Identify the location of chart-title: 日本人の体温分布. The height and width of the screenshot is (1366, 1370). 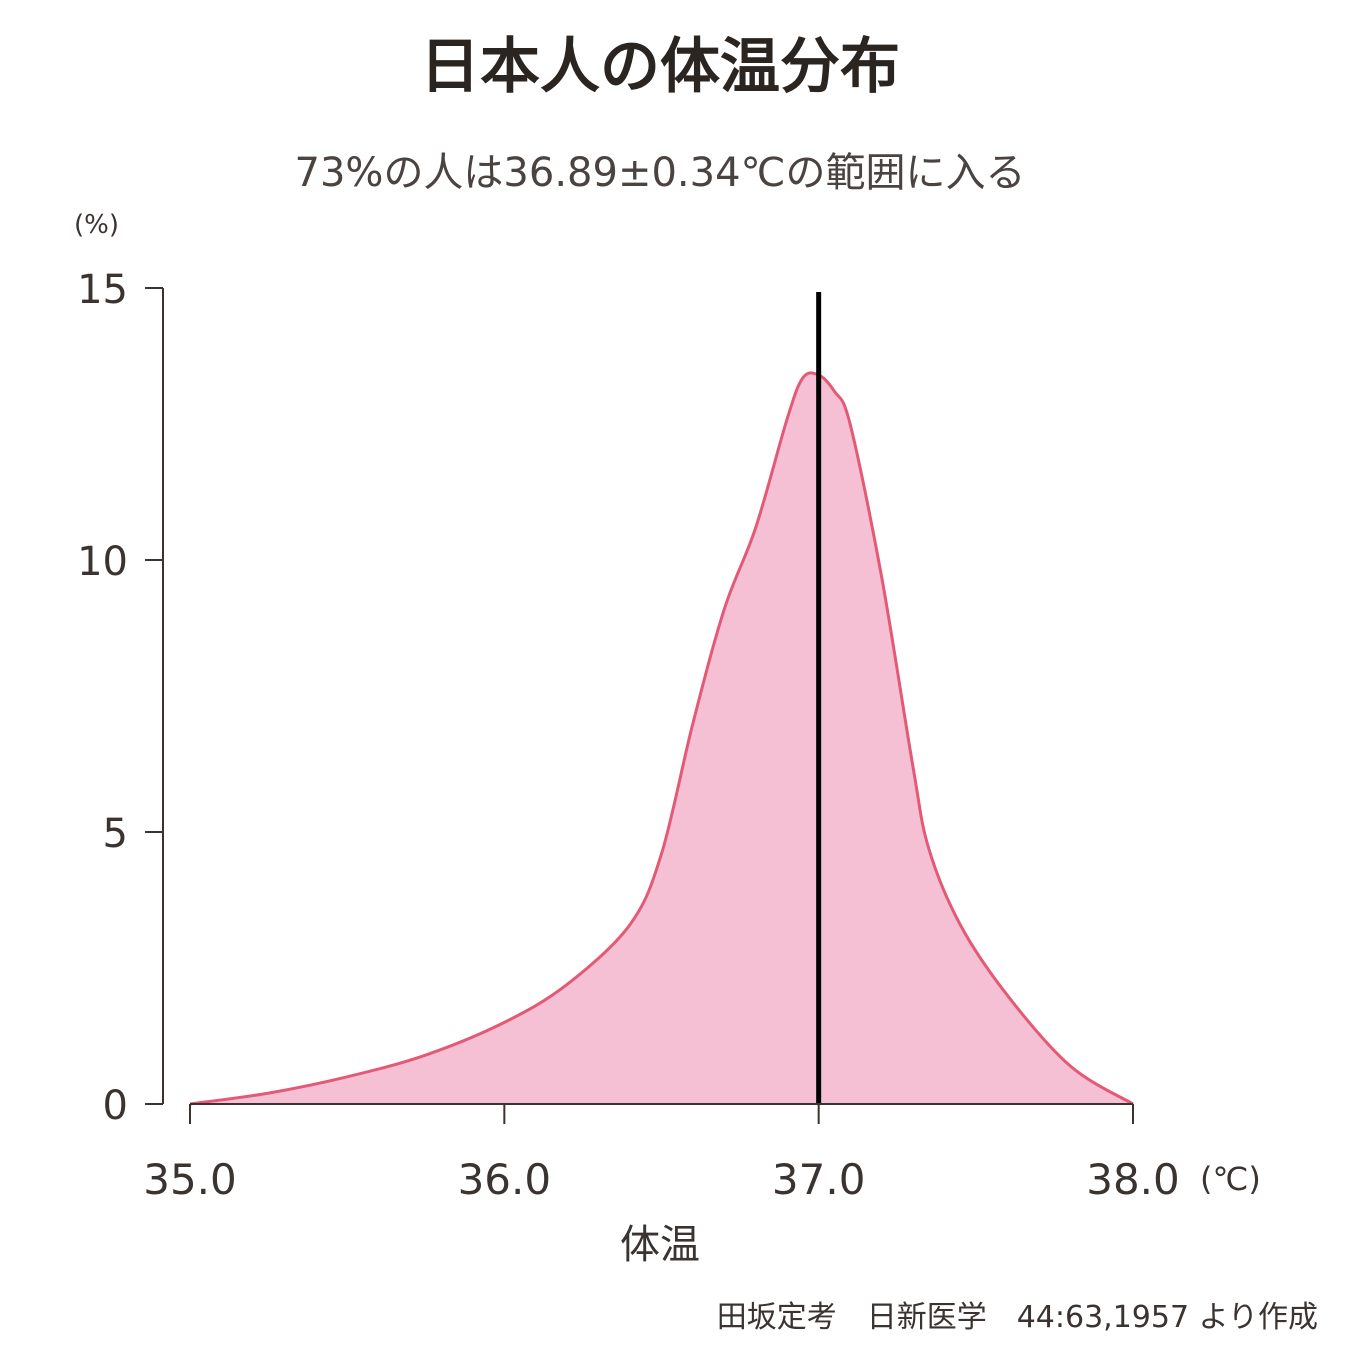
(660, 67).